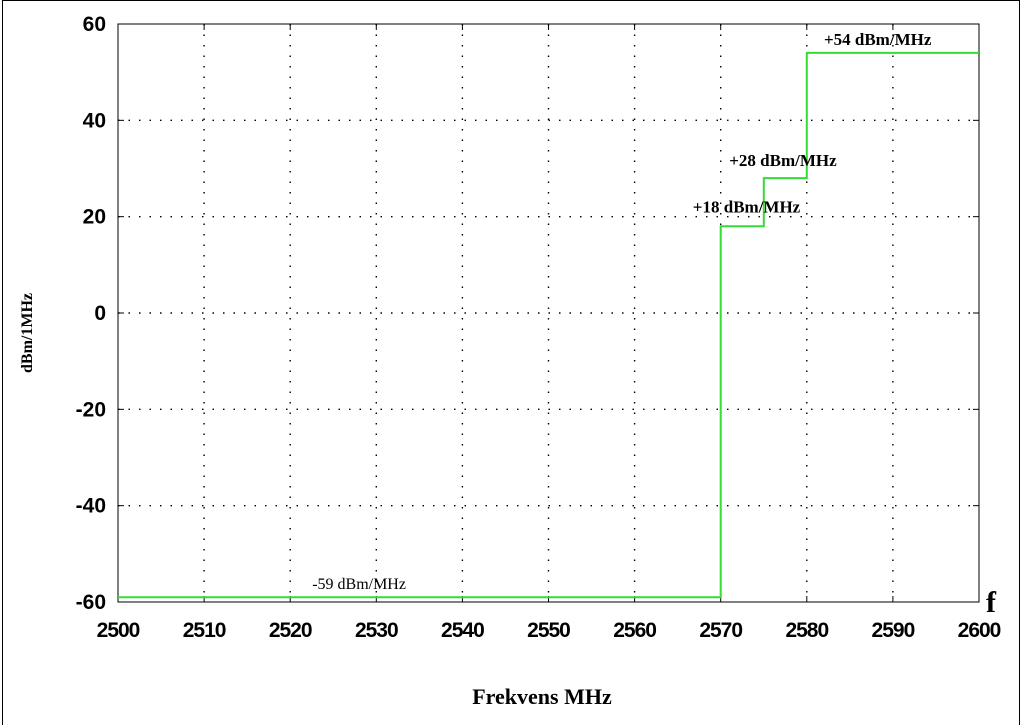 This screenshot has height=725, width=1022. What do you see at coordinates (806, 630) in the screenshot?
I see `x-tick-label: 2580` at bounding box center [806, 630].